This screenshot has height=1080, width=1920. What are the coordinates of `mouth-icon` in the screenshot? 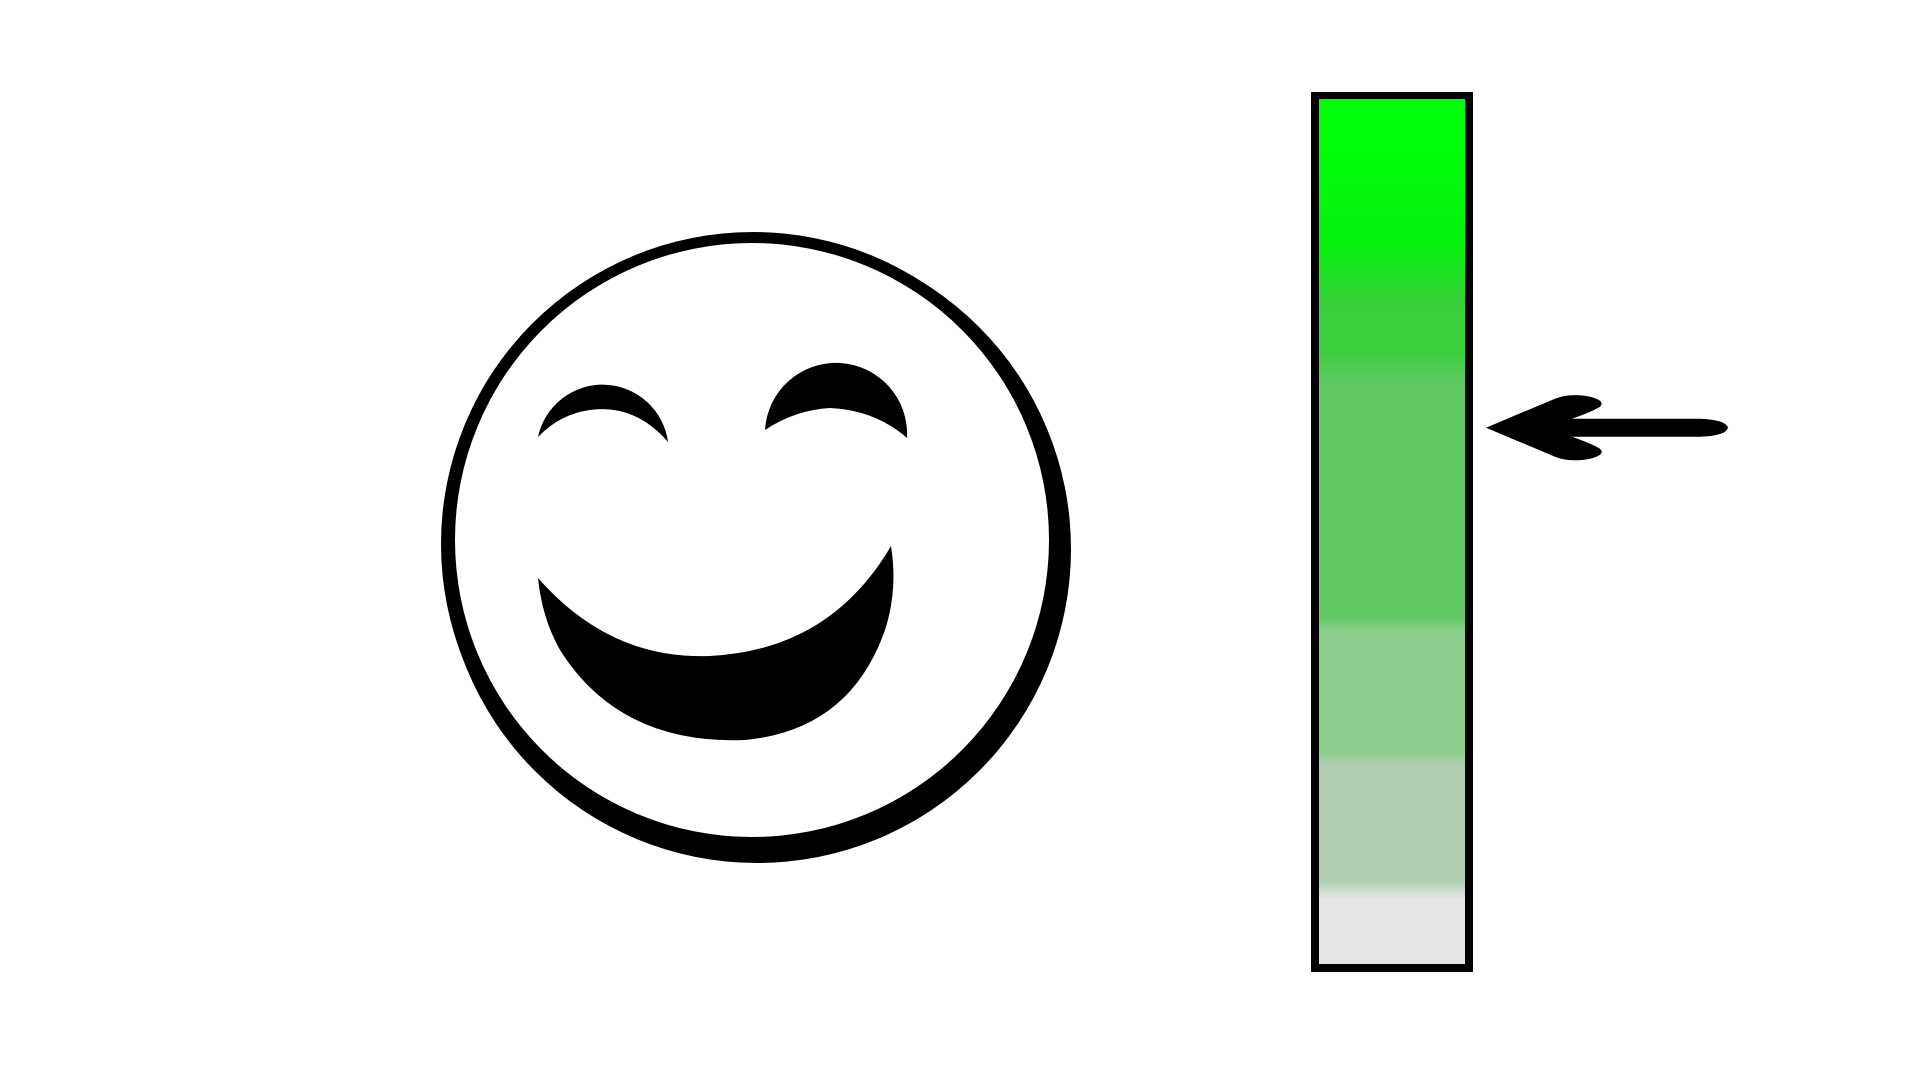 It's located at (716, 643).